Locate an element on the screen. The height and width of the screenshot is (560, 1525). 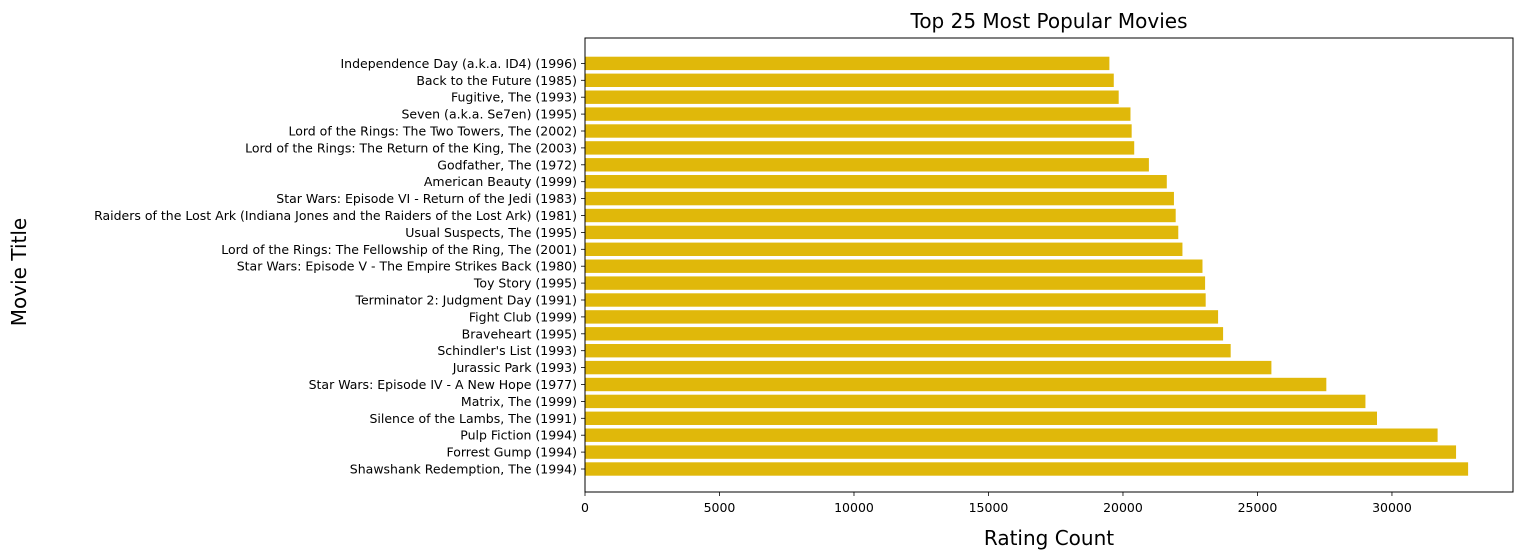
x-tick-label: 15000 is located at coordinates (989, 507).